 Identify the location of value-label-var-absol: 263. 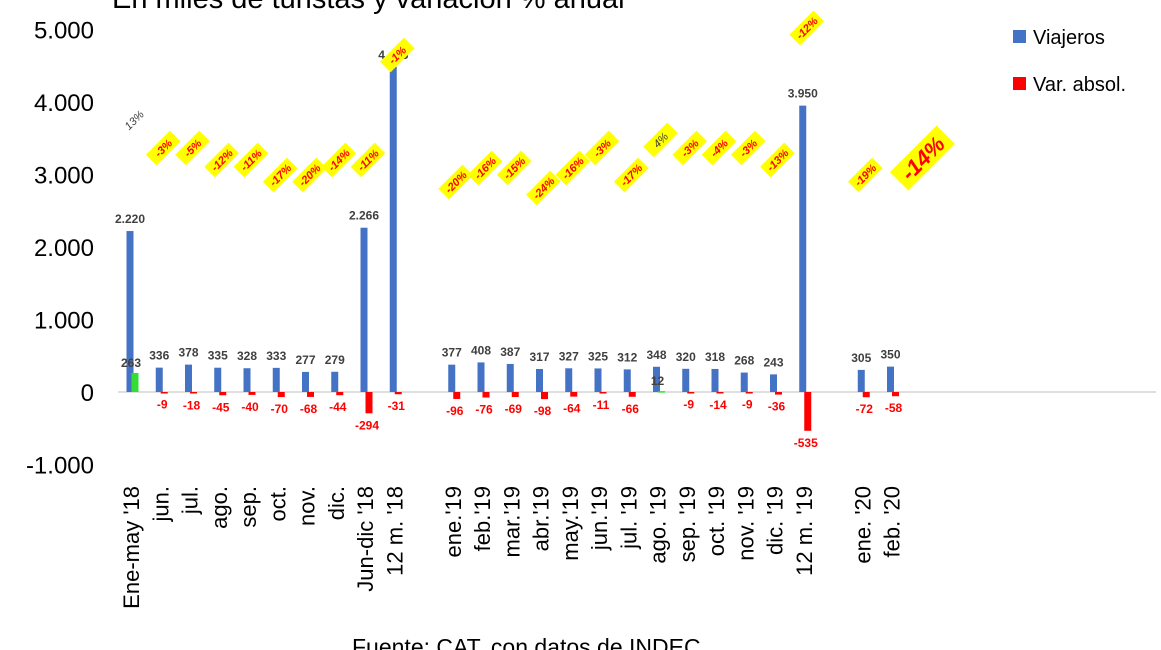
(131, 363).